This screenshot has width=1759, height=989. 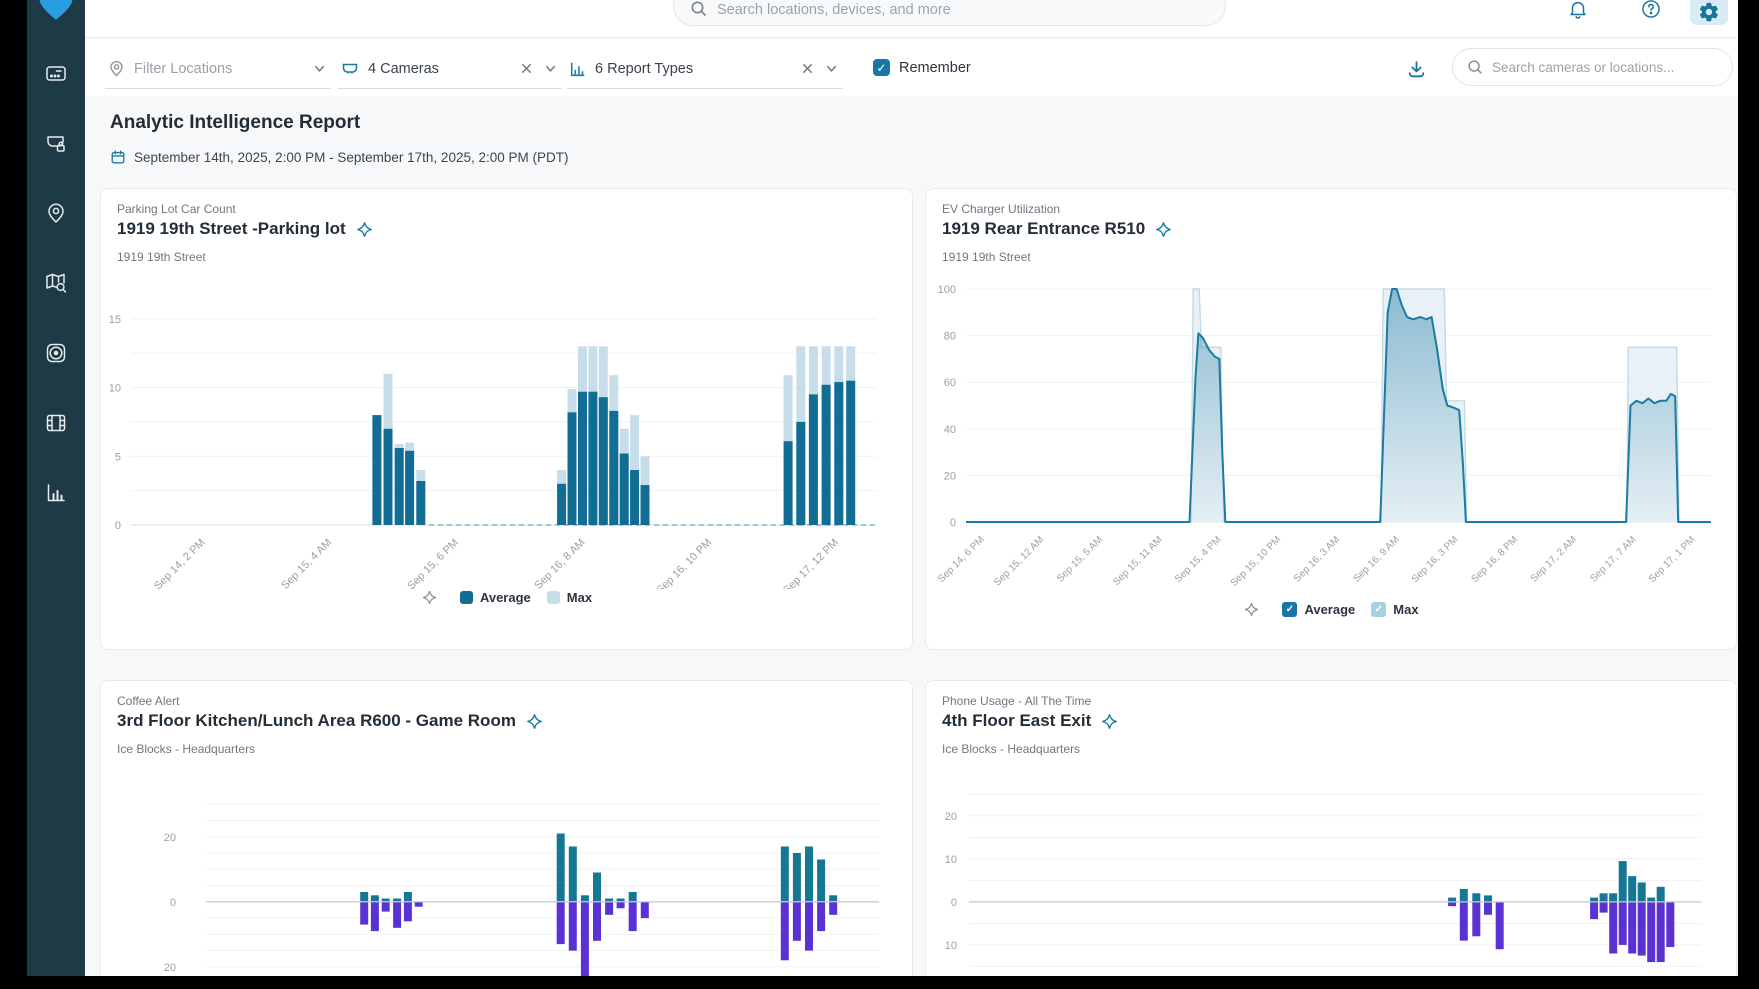 What do you see at coordinates (705, 69) in the screenshot?
I see `report-type-filter: 6 Report Types` at bounding box center [705, 69].